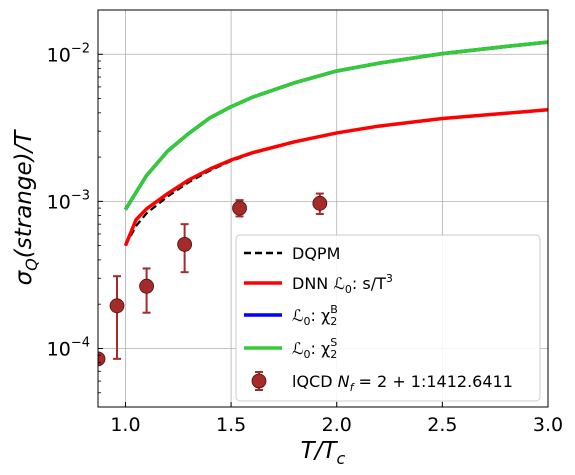  Describe the element at coordinates (339, 283) in the screenshot. I see `legend-dnn-math: ℒ` at that location.